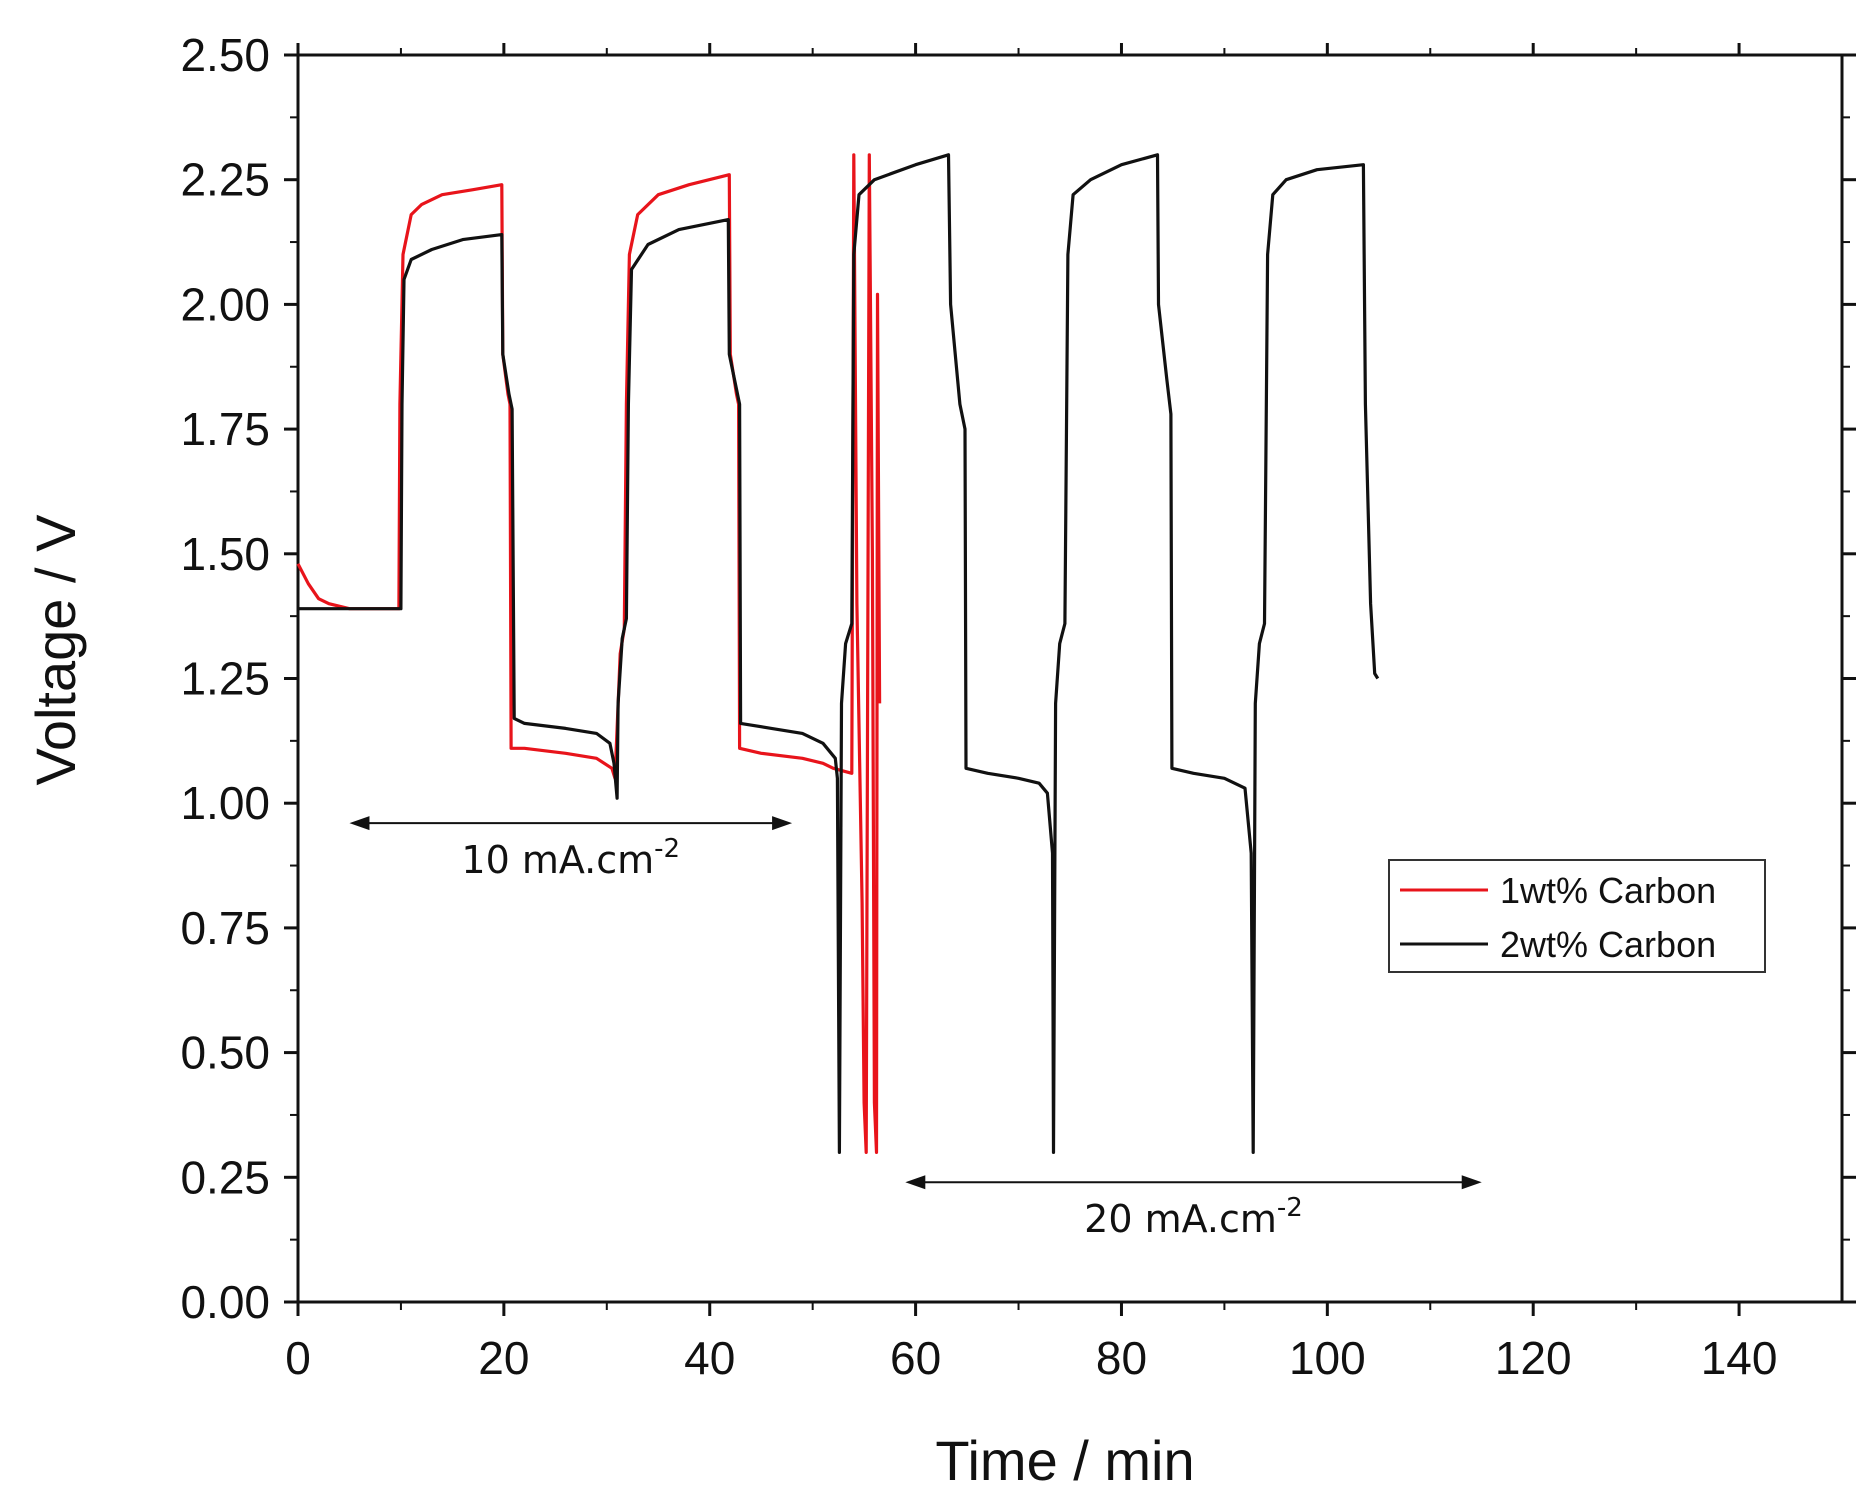 This screenshot has width=1865, height=1512. Describe the element at coordinates (503, 1358) in the screenshot. I see `x-tick-label: 20` at that location.